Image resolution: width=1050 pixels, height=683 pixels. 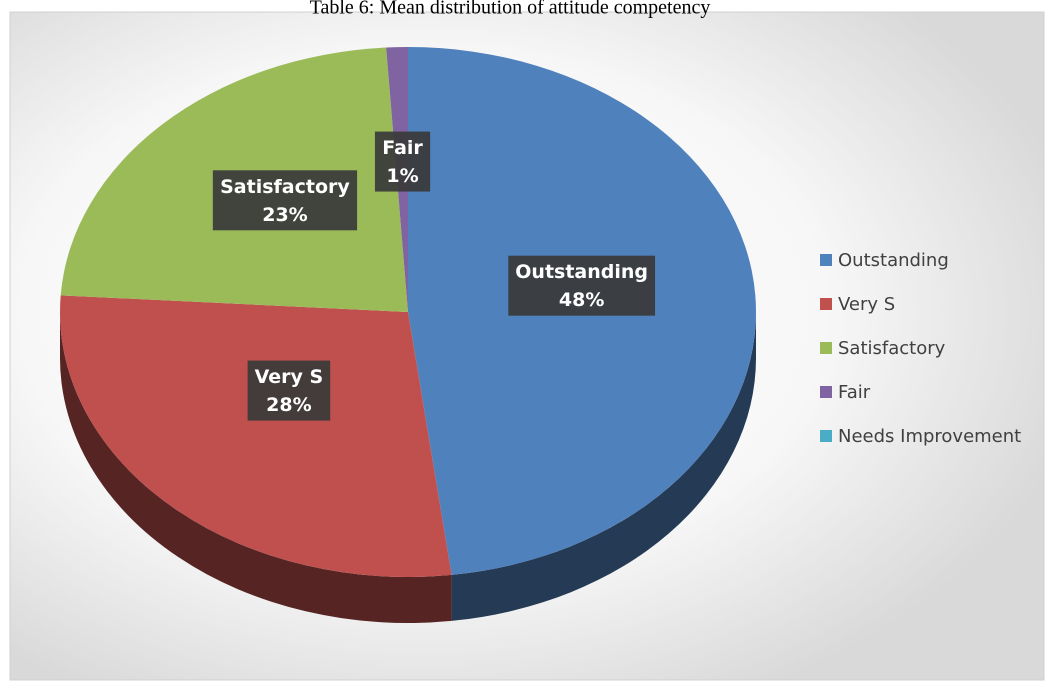 I want to click on data-label: Very S 28%, so click(x=289, y=390).